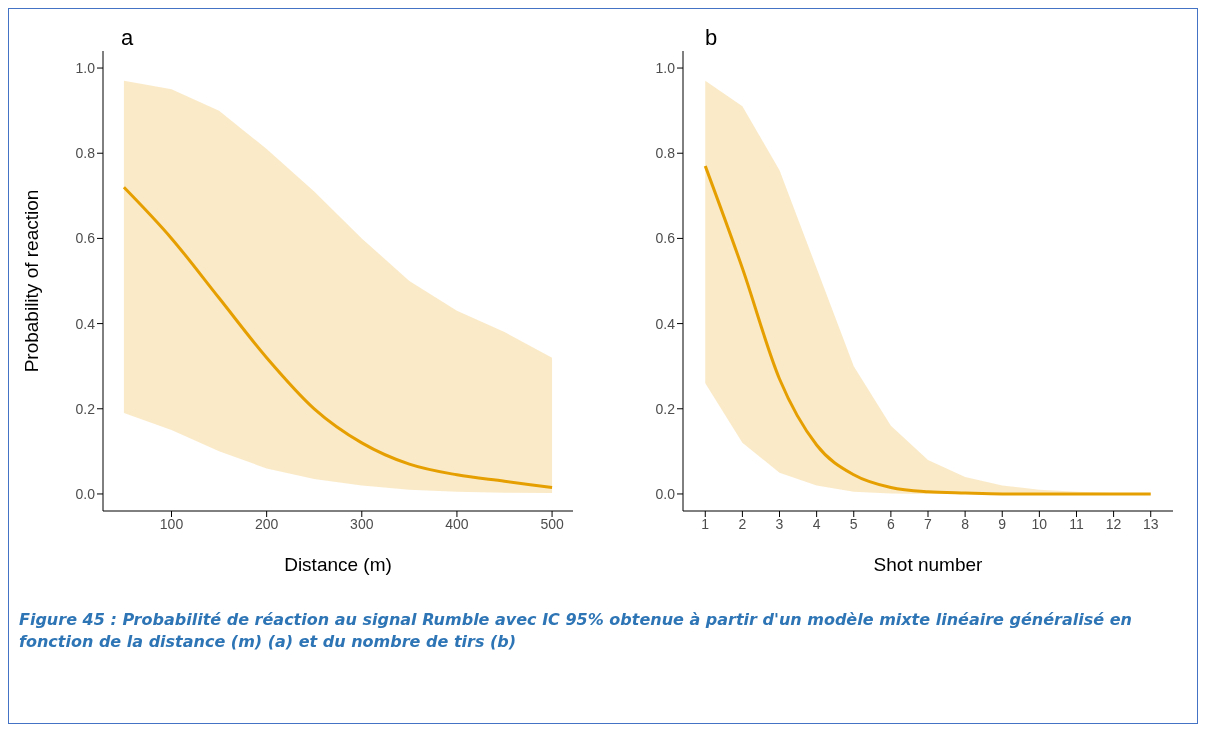 The image size is (1209, 736). What do you see at coordinates (711, 38) in the screenshot?
I see `chart-title: b` at bounding box center [711, 38].